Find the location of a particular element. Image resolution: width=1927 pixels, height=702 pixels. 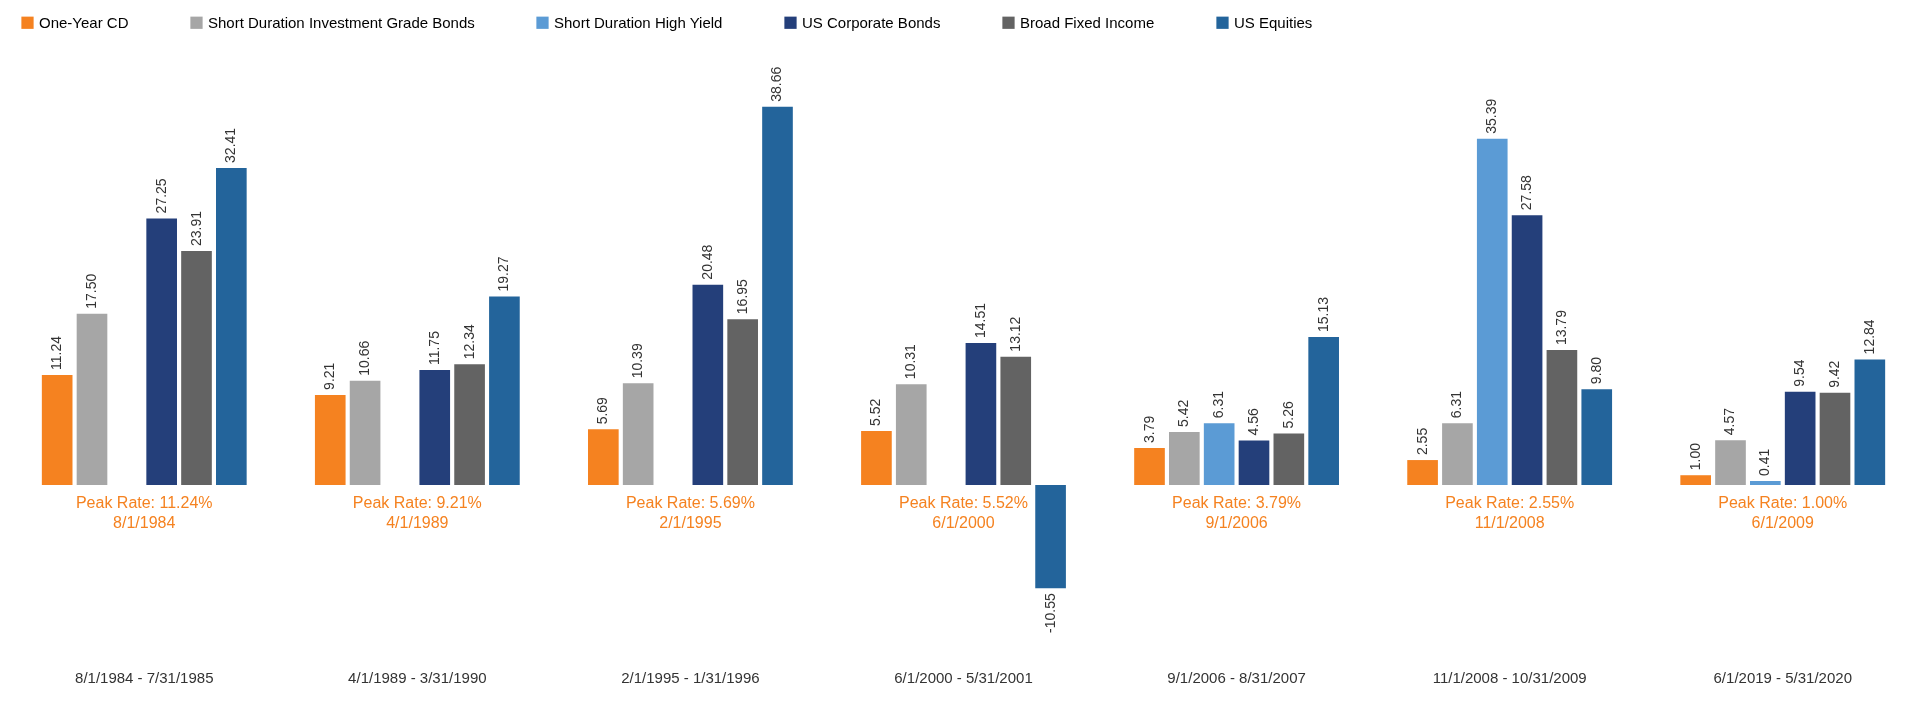

data-label: 2.55 is located at coordinates (1421, 441).